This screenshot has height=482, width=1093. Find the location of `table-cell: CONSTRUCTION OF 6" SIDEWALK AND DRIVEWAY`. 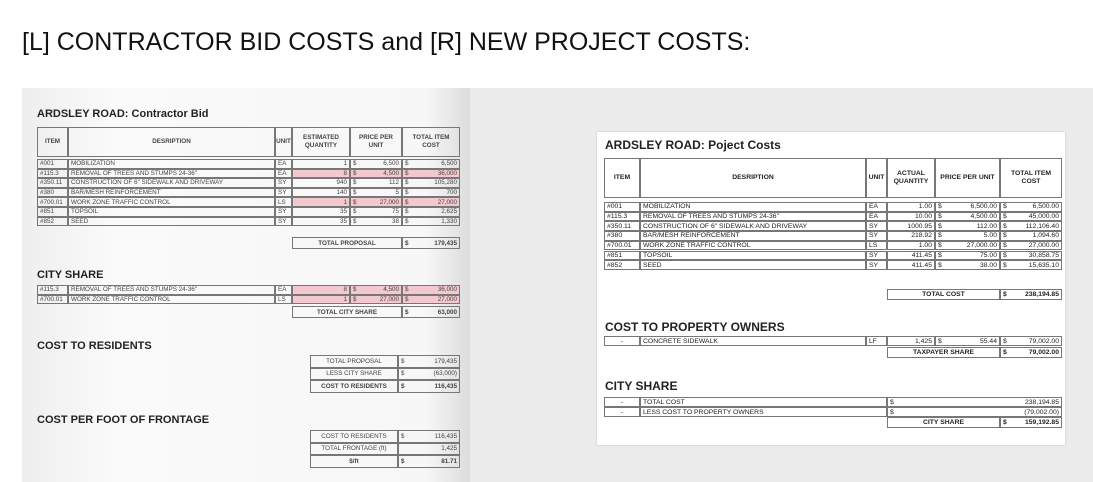

table-cell: CONSTRUCTION OF 6" SIDEWALK AND DRIVEWAY is located at coordinates (171, 183).